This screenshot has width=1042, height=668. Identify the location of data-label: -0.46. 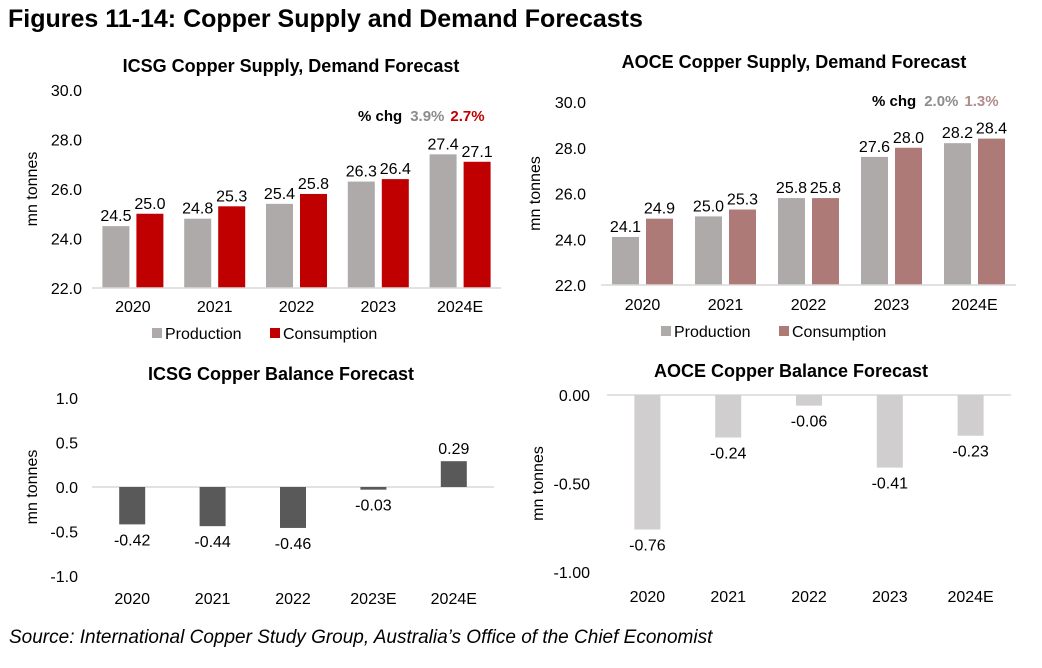
(293, 544).